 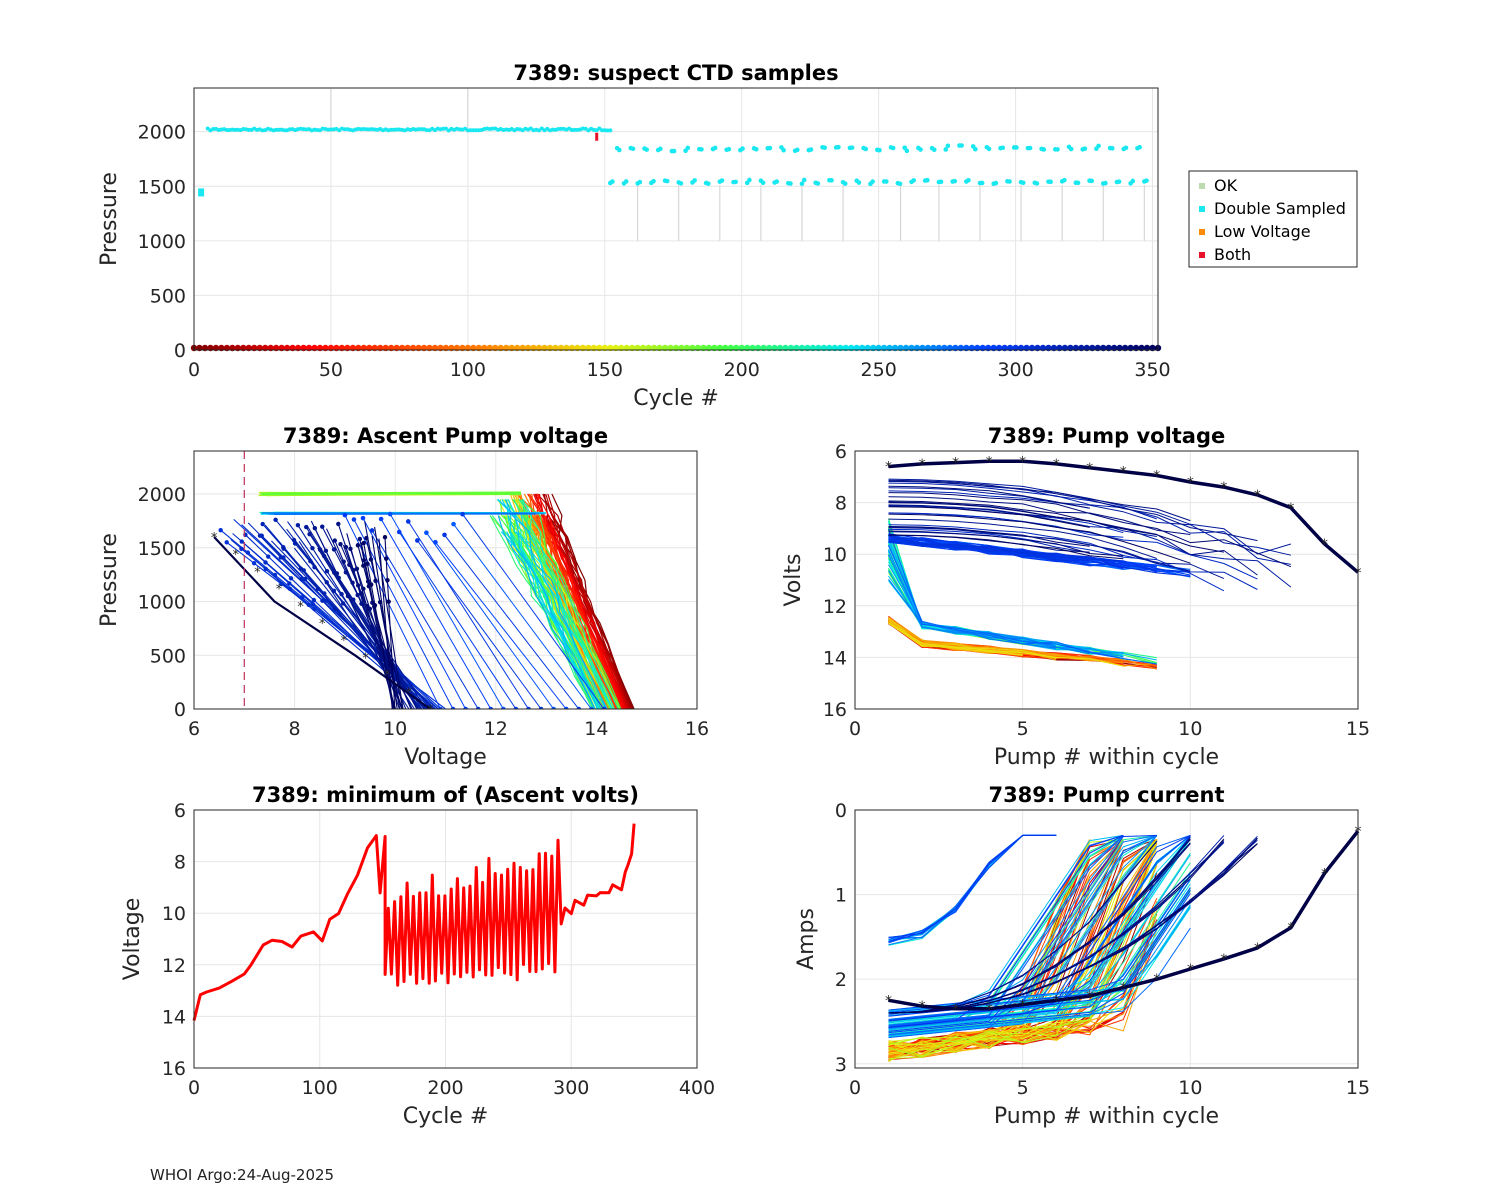 What do you see at coordinates (605, 370) in the screenshot?
I see `x-tick-label: 150` at bounding box center [605, 370].